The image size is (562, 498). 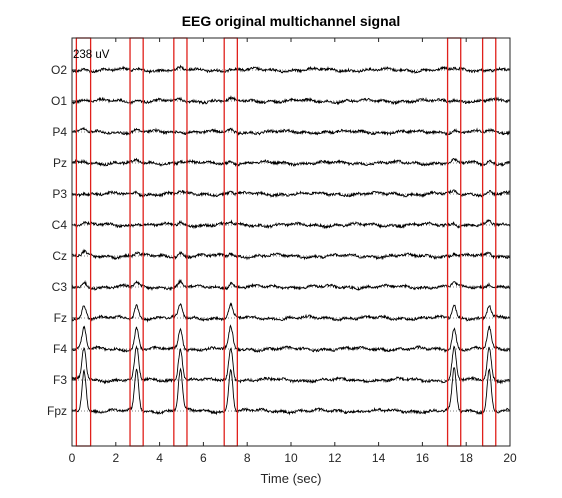 I want to click on x-tick-label: 4, so click(x=159, y=458).